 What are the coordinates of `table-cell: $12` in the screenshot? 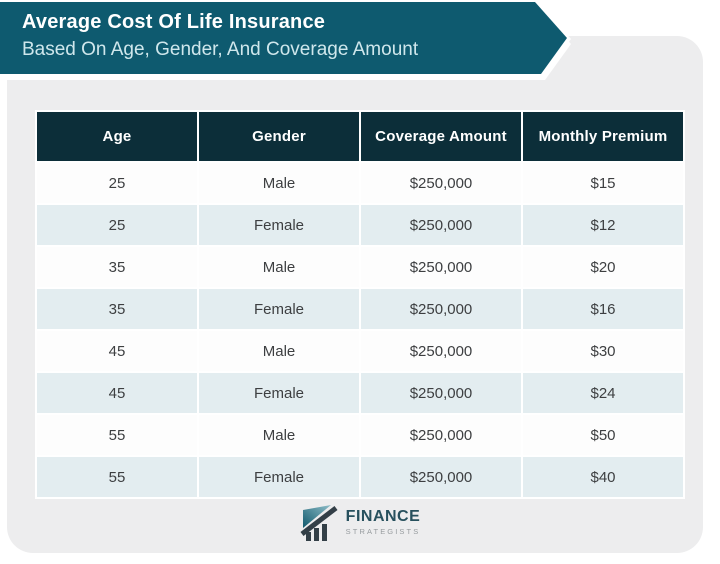 It's located at (603, 225).